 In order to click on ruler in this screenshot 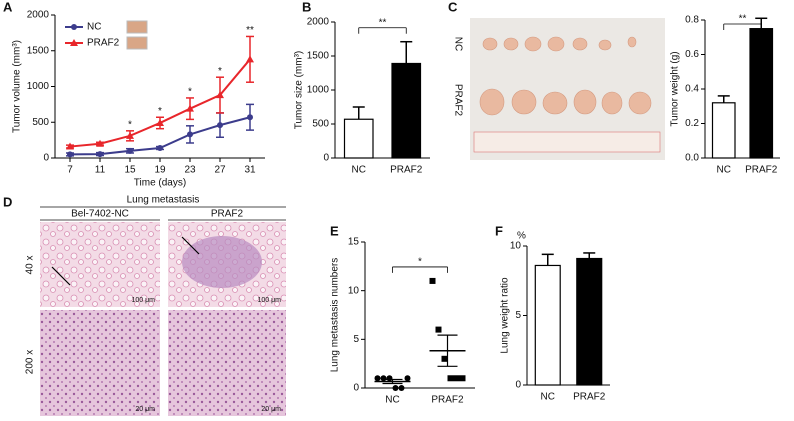, I will do `click(567, 142)`.